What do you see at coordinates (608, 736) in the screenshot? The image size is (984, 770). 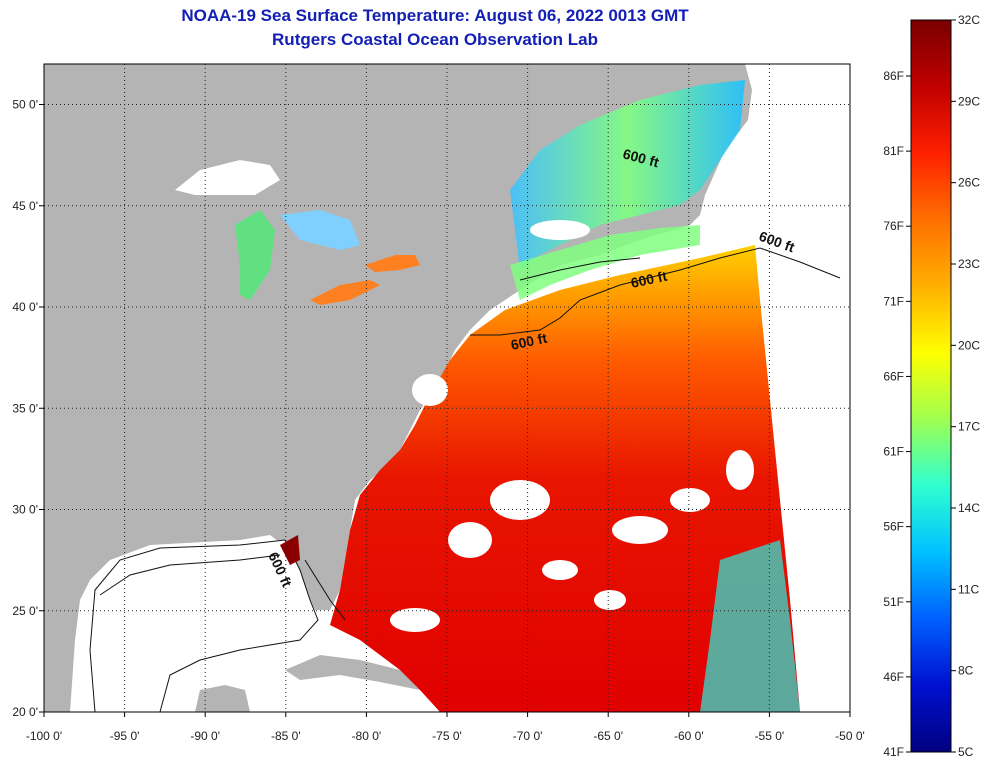 I see `x-tick-label: -65 0'` at bounding box center [608, 736].